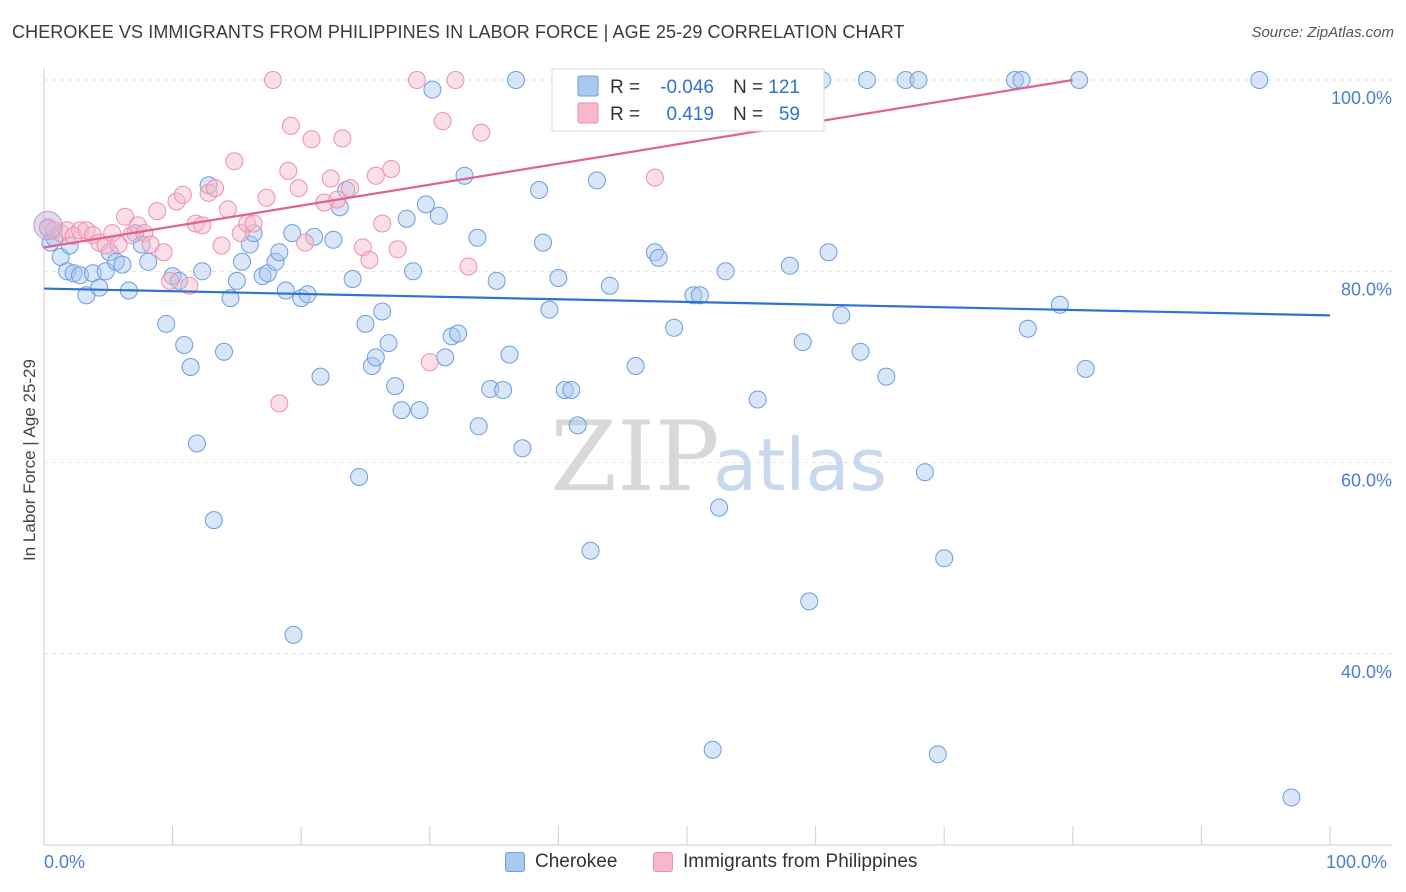  What do you see at coordinates (663, 862) in the screenshot?
I see `legend-swatch-philippines` at bounding box center [663, 862].